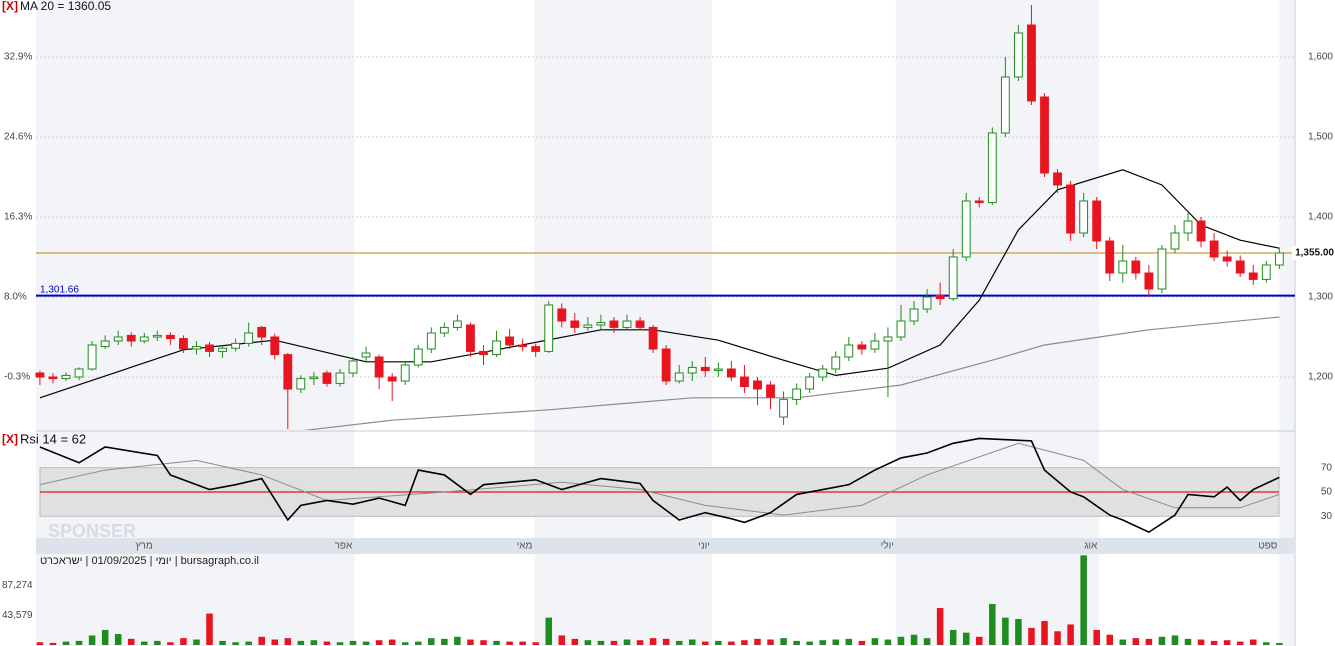 Image resolution: width=1335 pixels, height=646 pixels. What do you see at coordinates (17, 615) in the screenshot?
I see `volume-tick-label: 43,579` at bounding box center [17, 615].